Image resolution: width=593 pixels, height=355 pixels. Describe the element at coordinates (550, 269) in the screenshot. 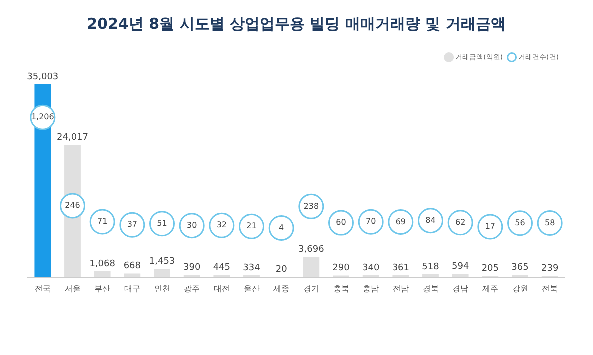

I see `data-label: 239` at that location.